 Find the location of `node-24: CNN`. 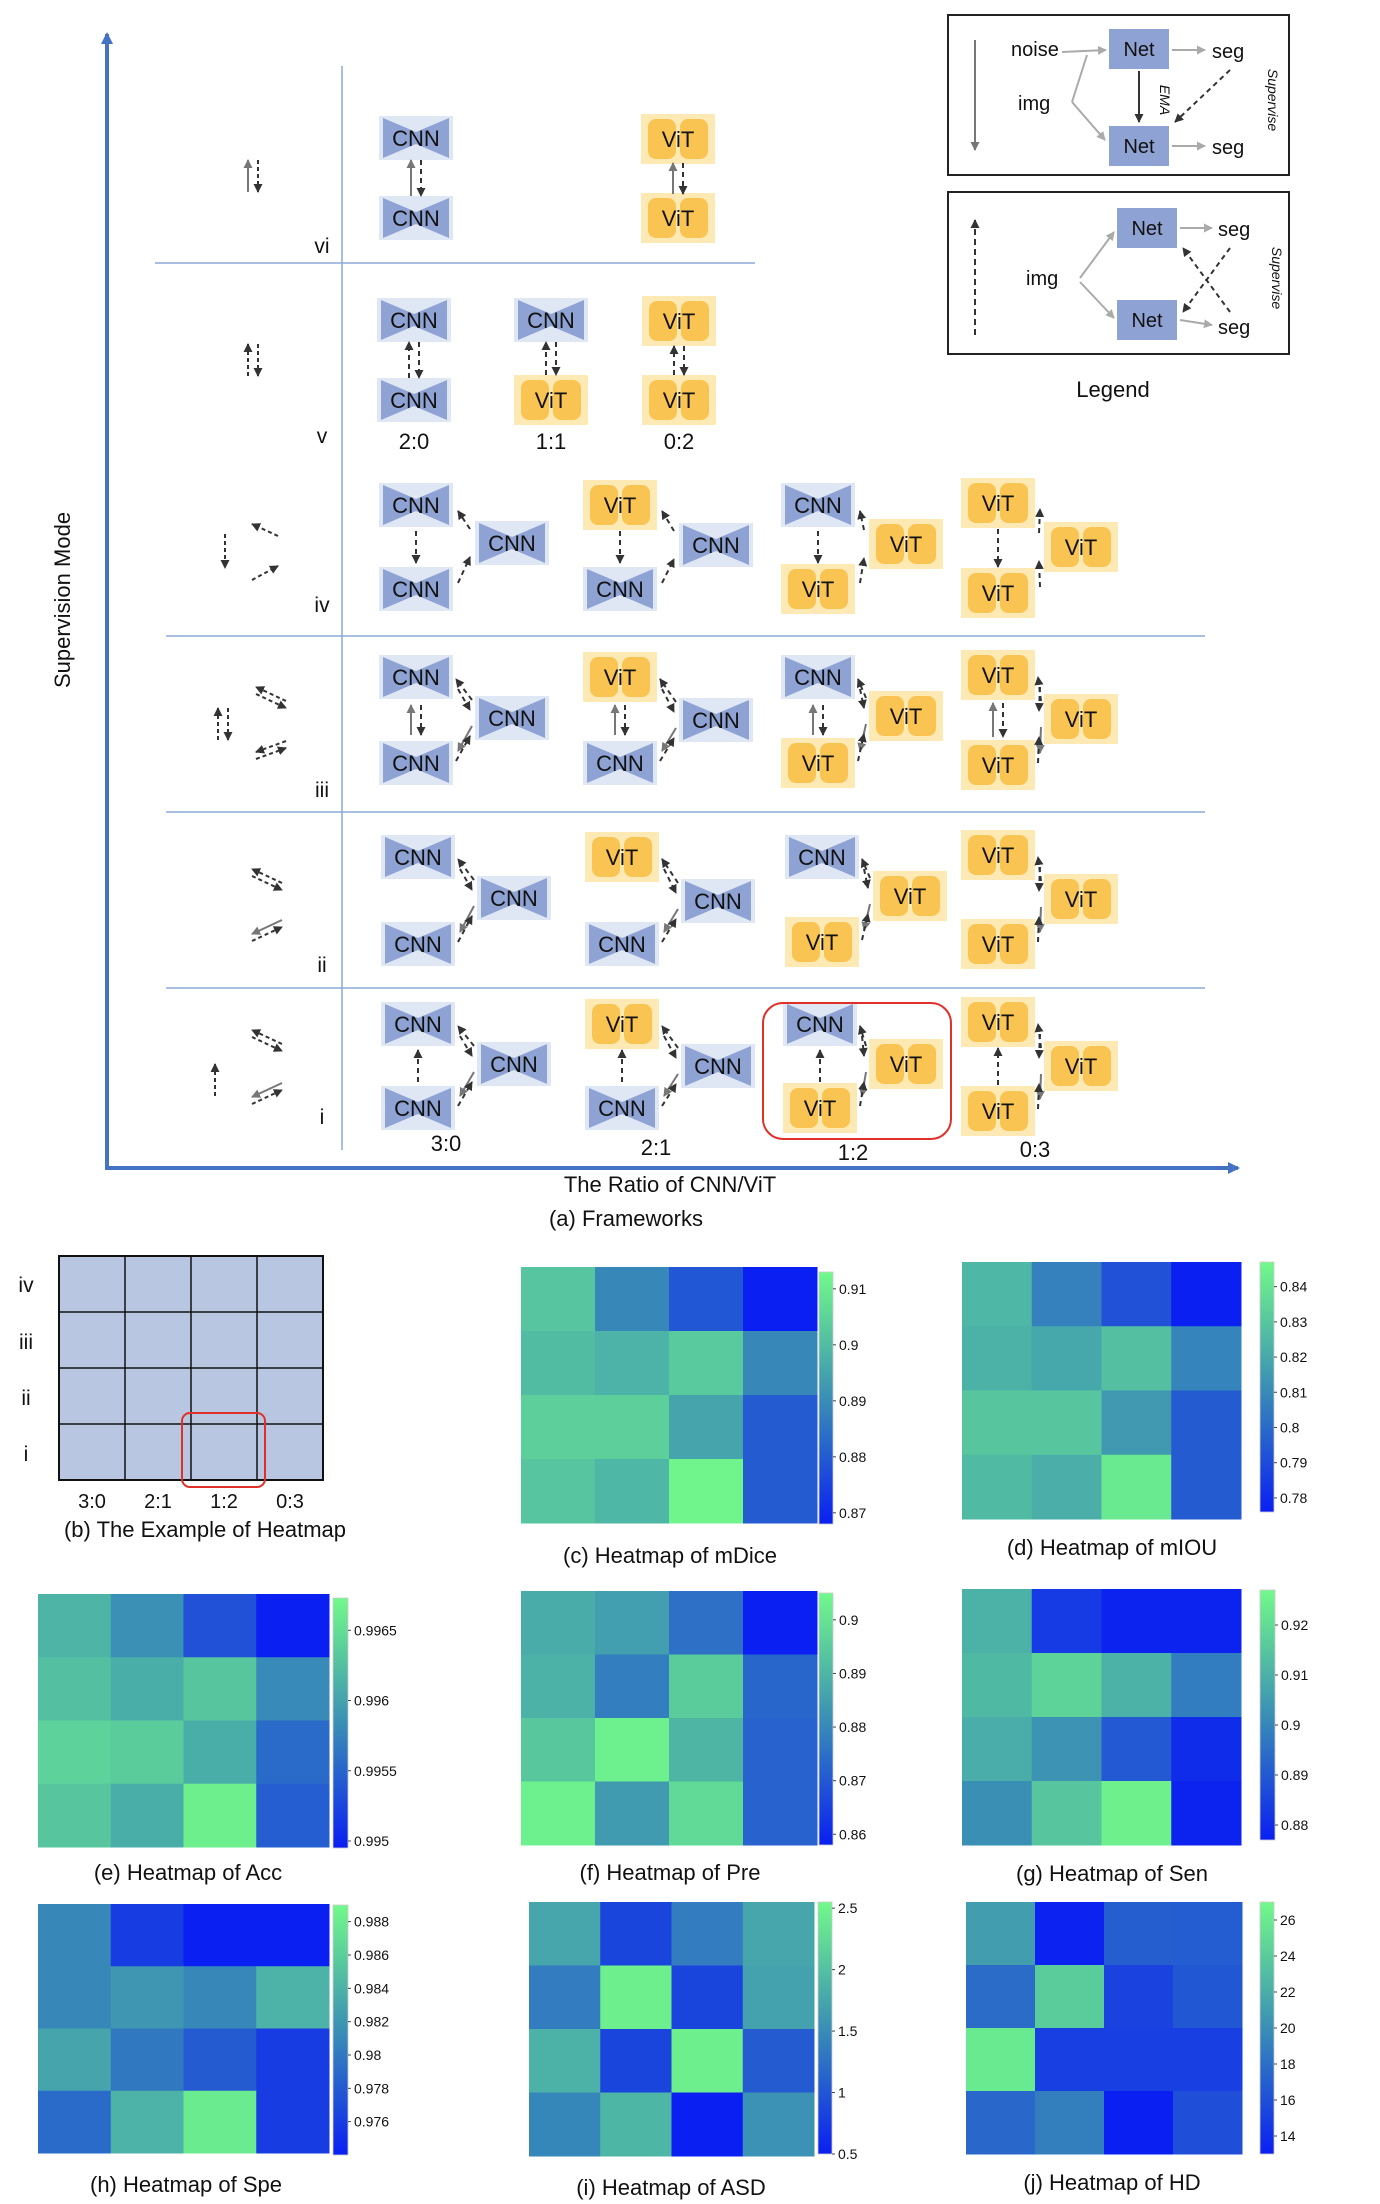

node-24: CNN is located at coordinates (416, 763).